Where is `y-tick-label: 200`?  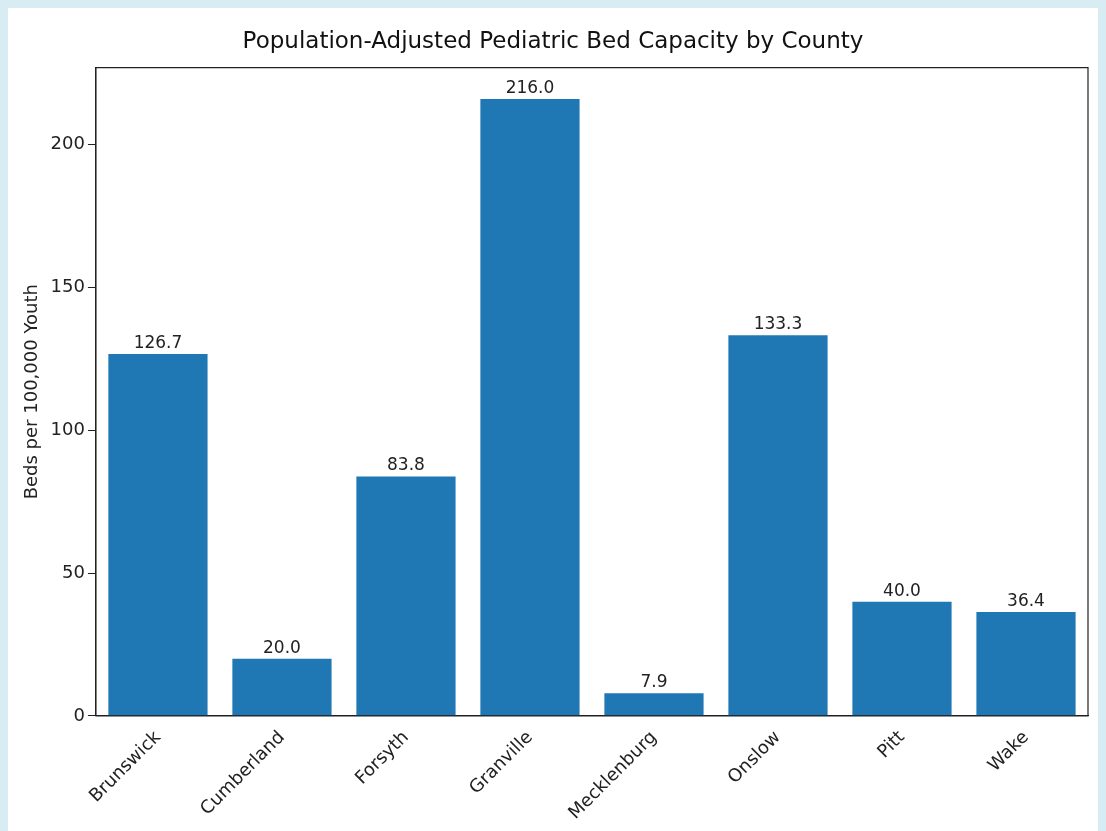 y-tick-label: 200 is located at coordinates (67, 143).